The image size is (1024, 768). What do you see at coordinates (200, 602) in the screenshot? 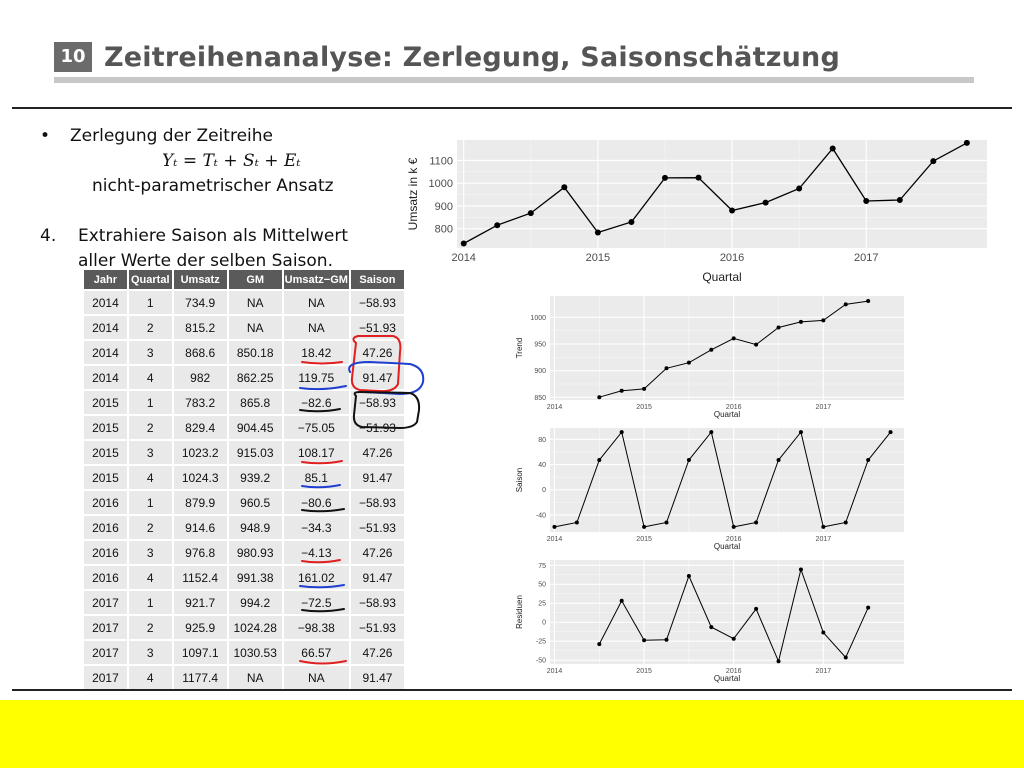
I see `table-cell: 921.7` at bounding box center [200, 602].